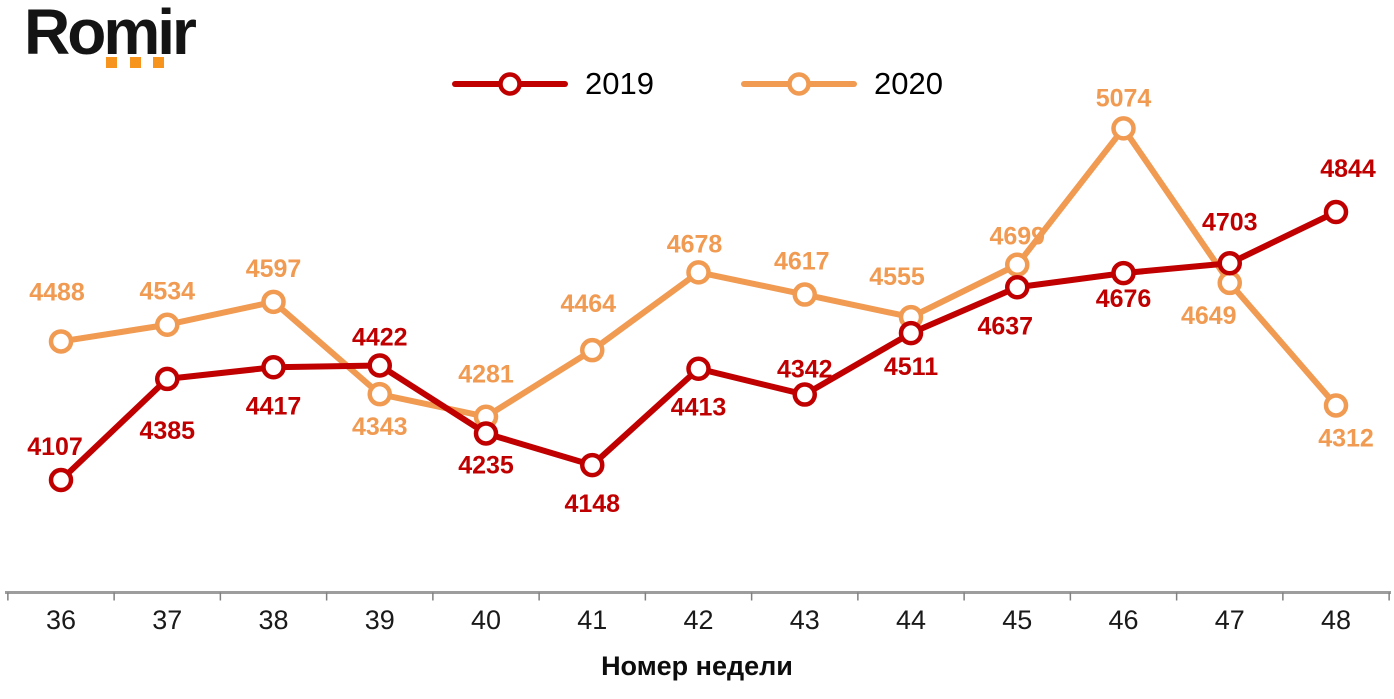  I want to click on data-point-label-2020: 4555, so click(897, 277).